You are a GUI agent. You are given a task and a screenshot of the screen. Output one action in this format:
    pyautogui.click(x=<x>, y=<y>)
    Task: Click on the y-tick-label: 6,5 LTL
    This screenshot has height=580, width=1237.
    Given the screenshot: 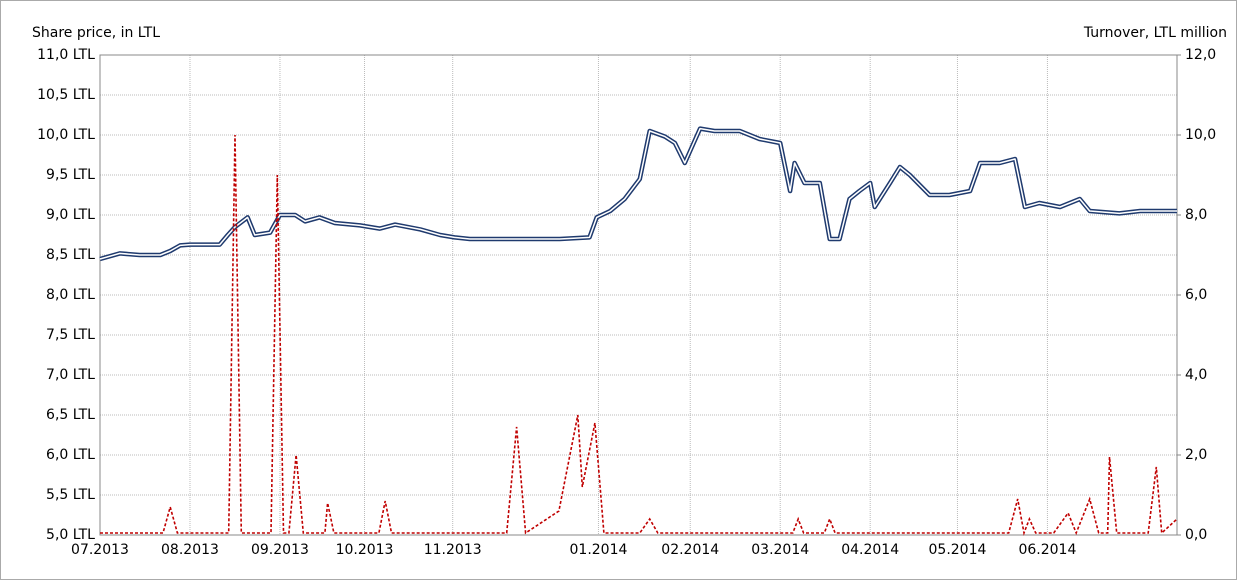 What is the action you would take?
    pyautogui.click(x=70, y=415)
    